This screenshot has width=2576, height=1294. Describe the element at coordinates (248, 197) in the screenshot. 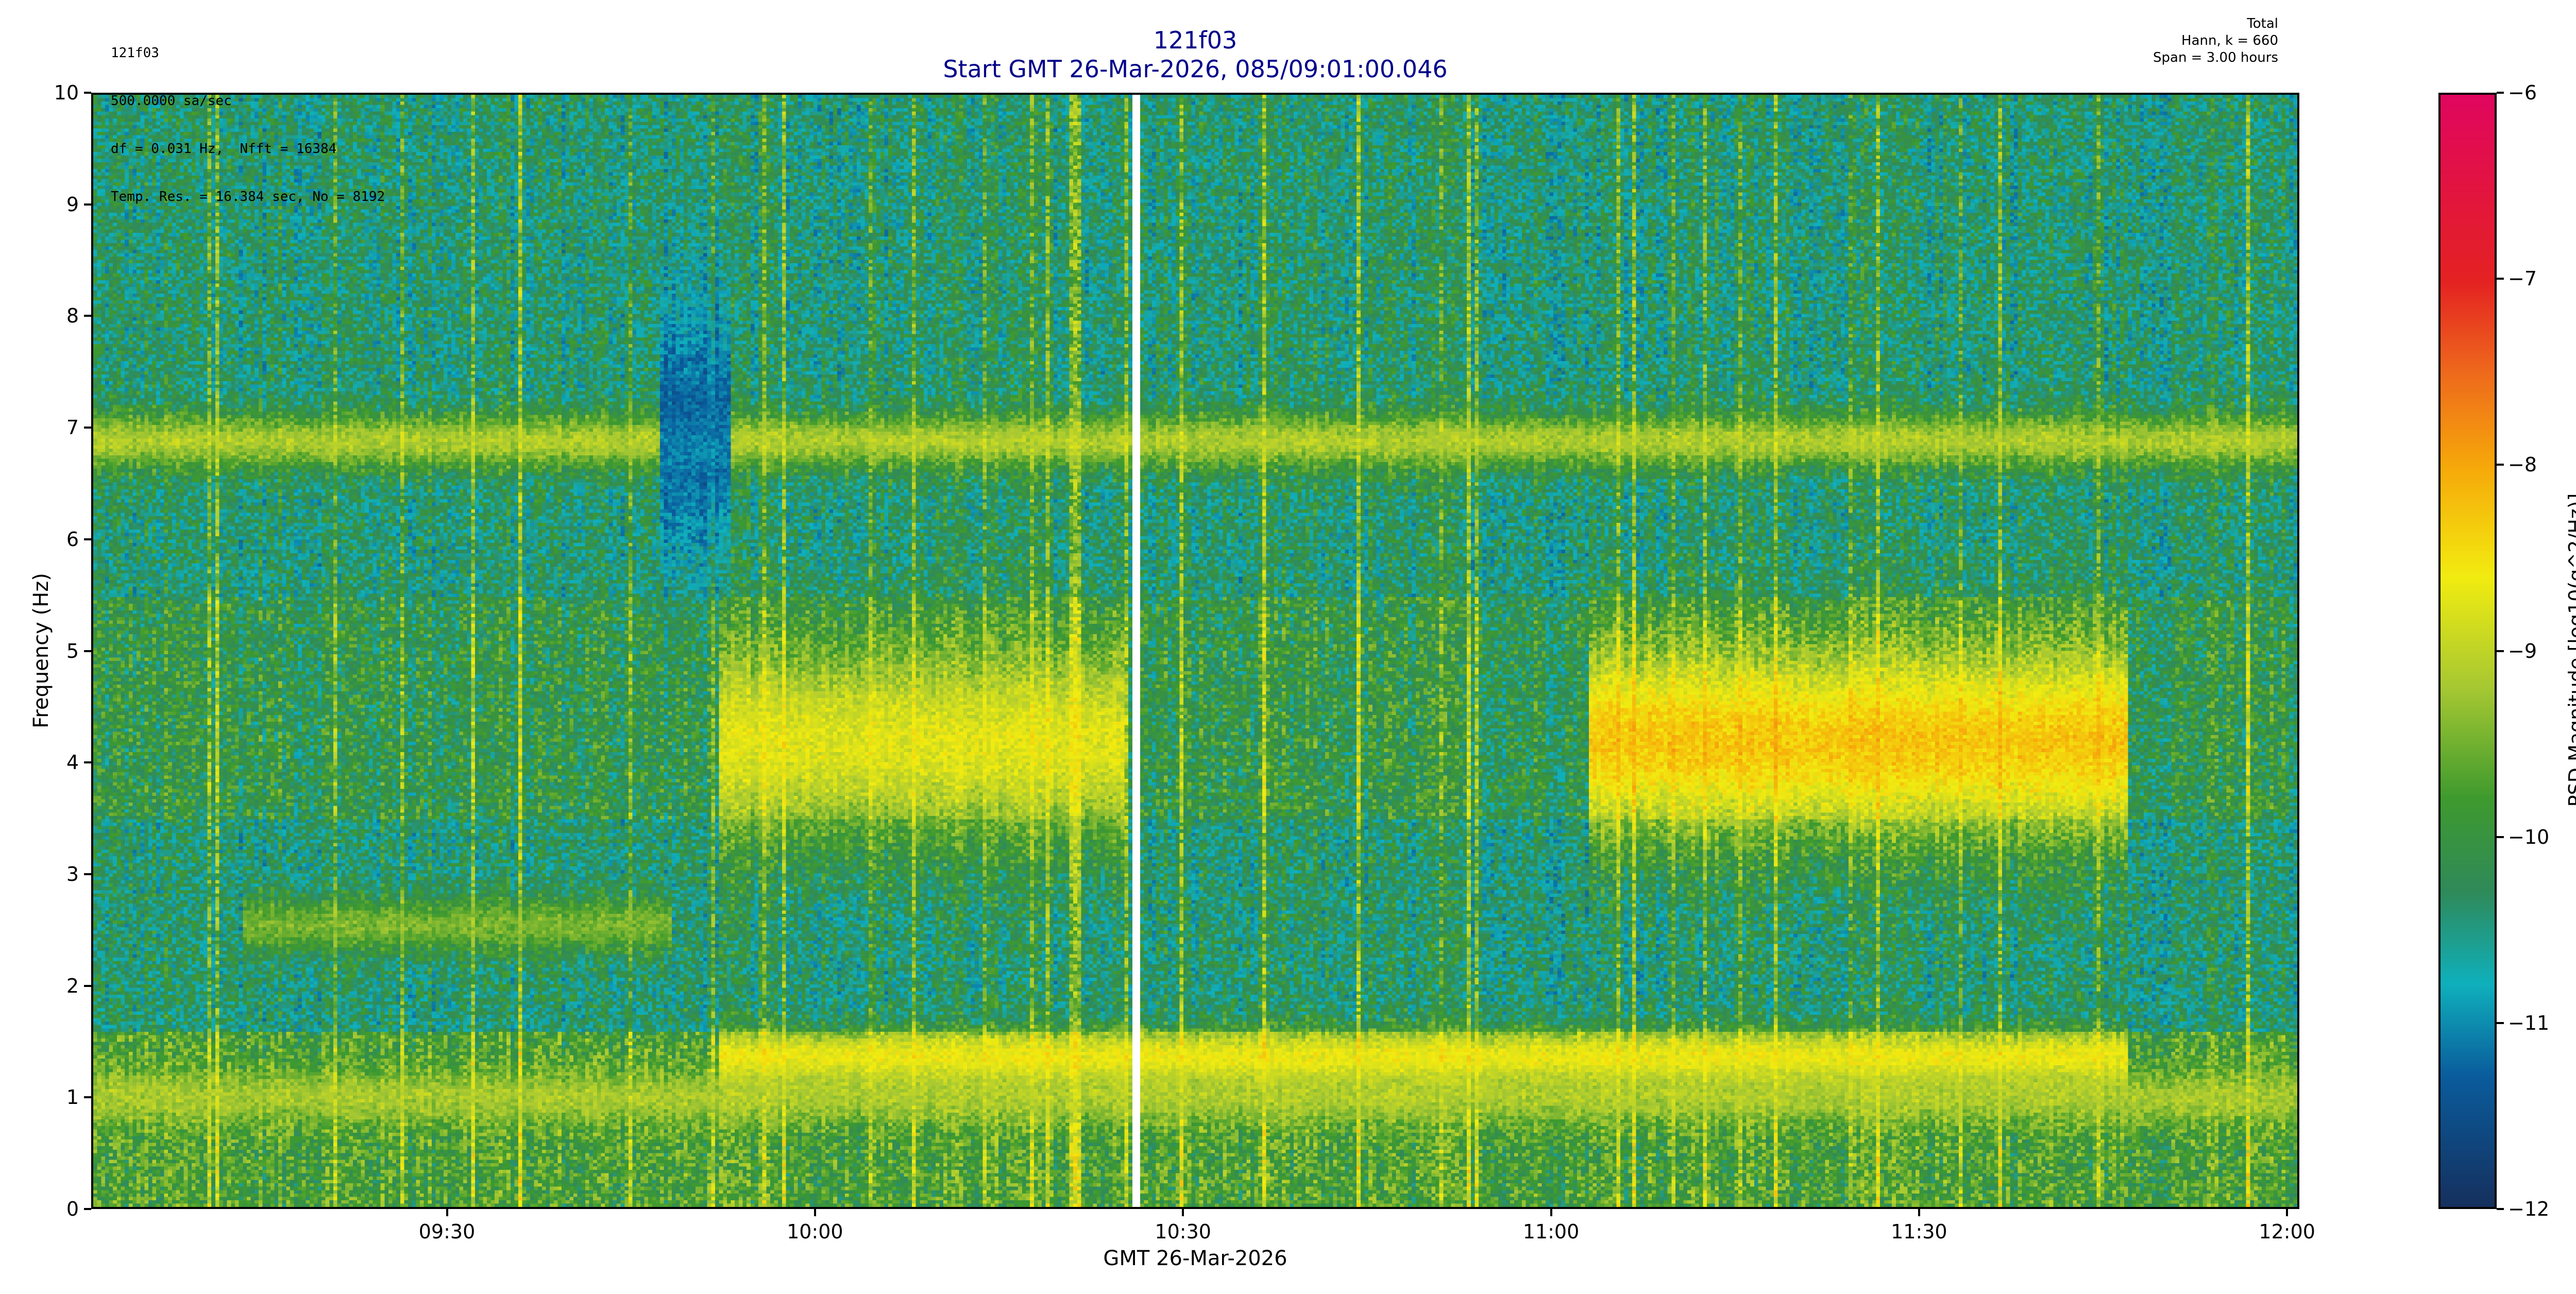

I see `info-line: Temp. Res. = 16.384 sec, No = 8192` at that location.